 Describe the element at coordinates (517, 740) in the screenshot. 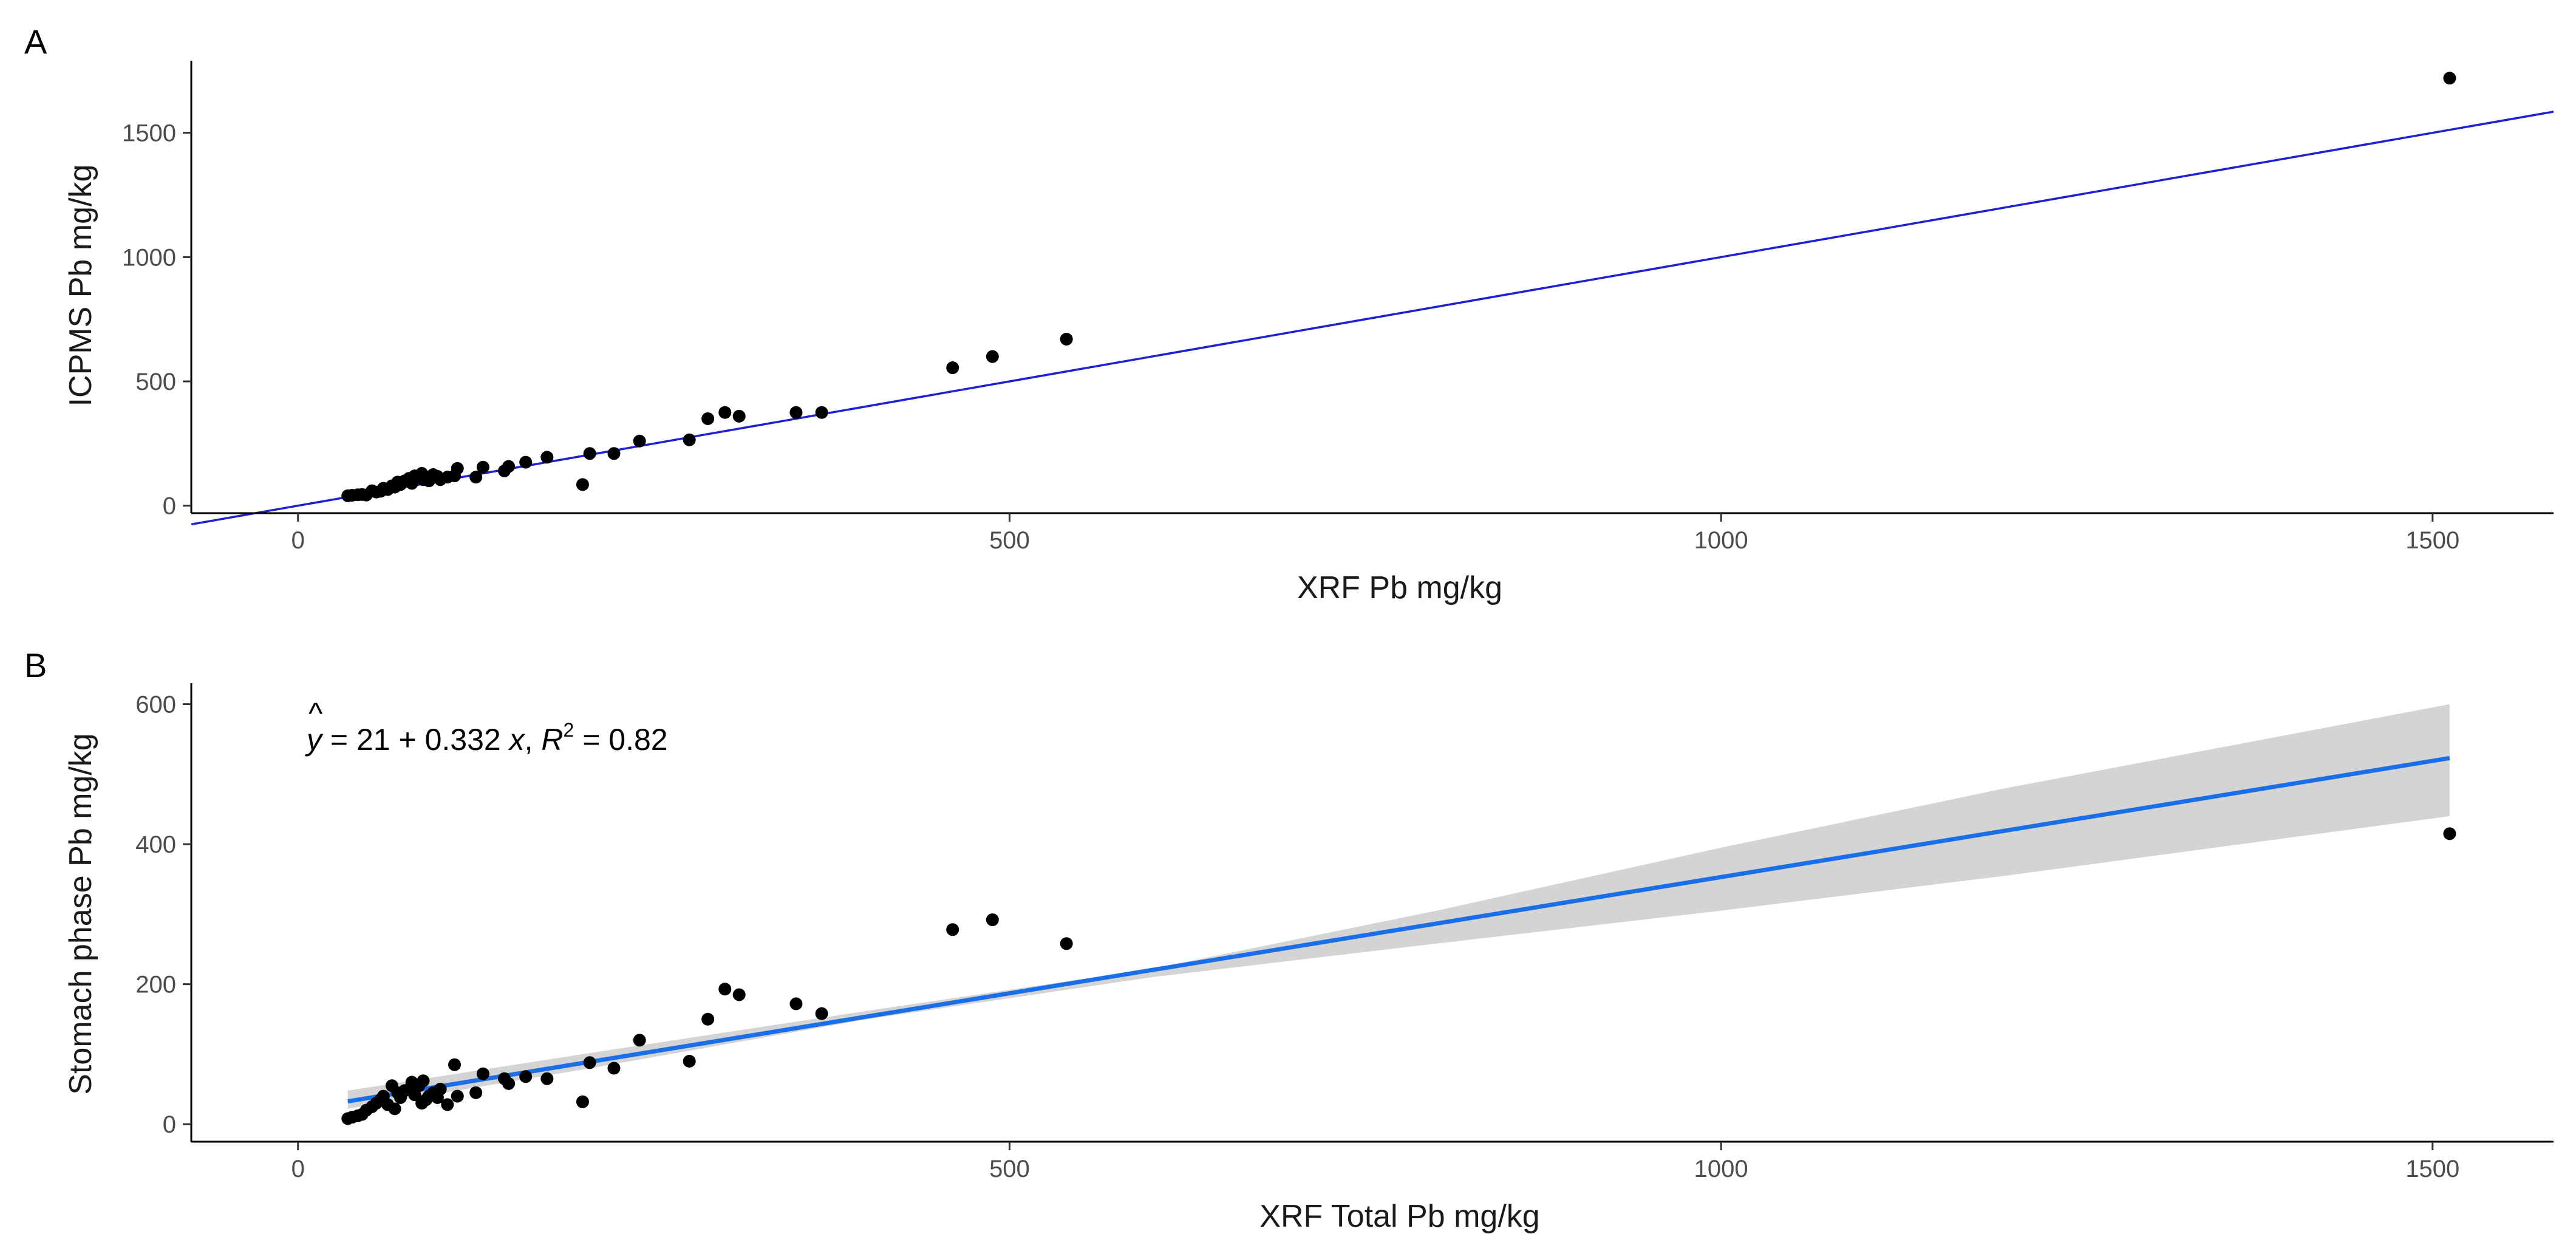

I see `equation-x: x` at that location.